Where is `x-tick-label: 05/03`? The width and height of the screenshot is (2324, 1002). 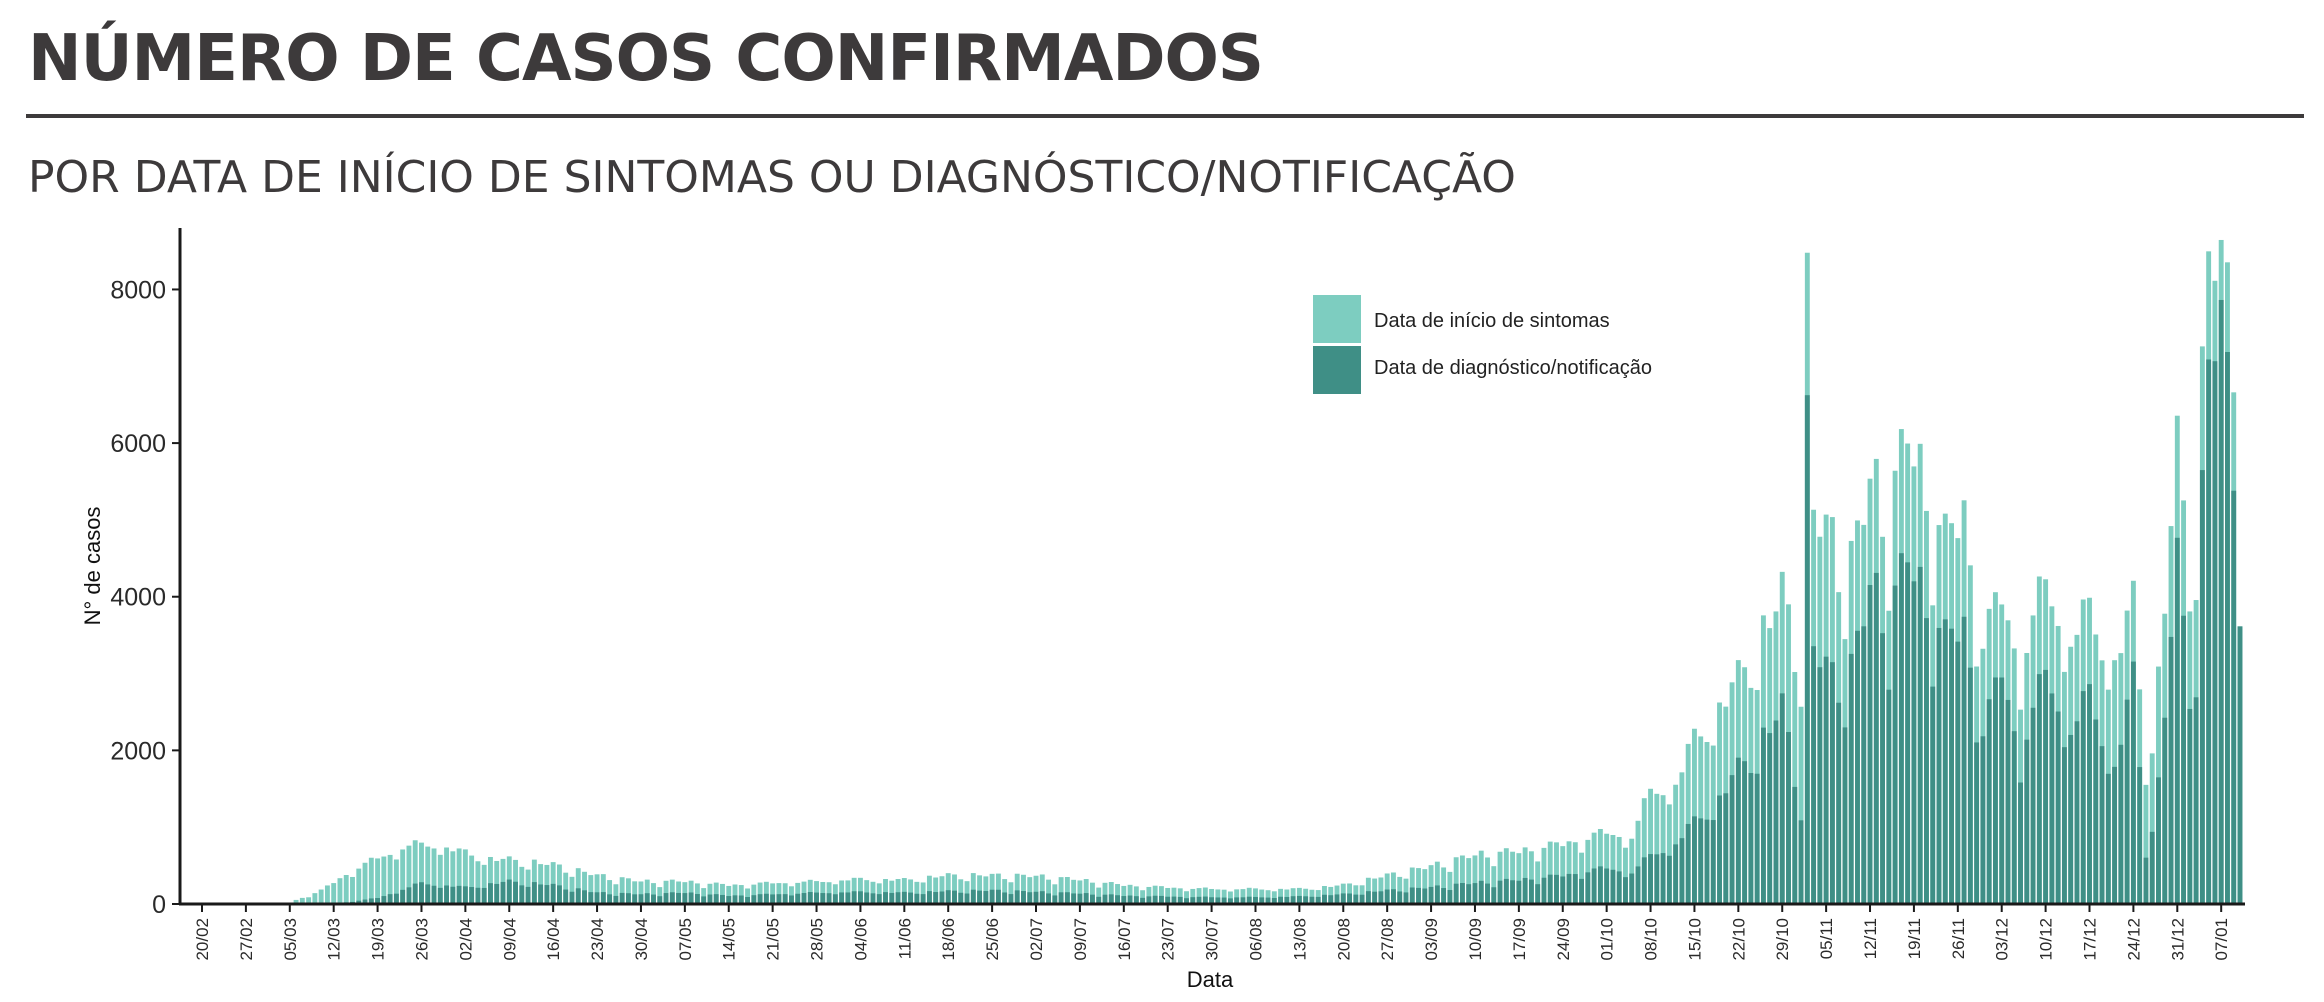
x-tick-label: 05/03 is located at coordinates (290, 939).